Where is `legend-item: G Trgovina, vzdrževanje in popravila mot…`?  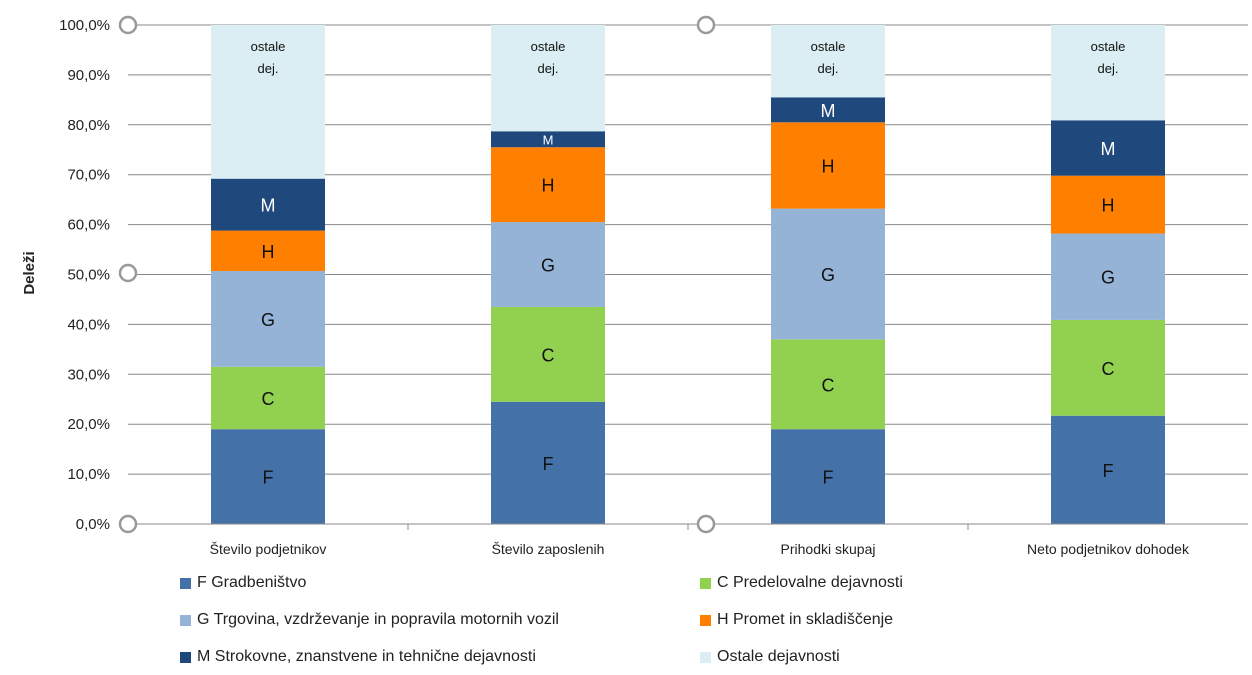
legend-item: G Trgovina, vzdrževanje in popravila mot… is located at coordinates (369, 620).